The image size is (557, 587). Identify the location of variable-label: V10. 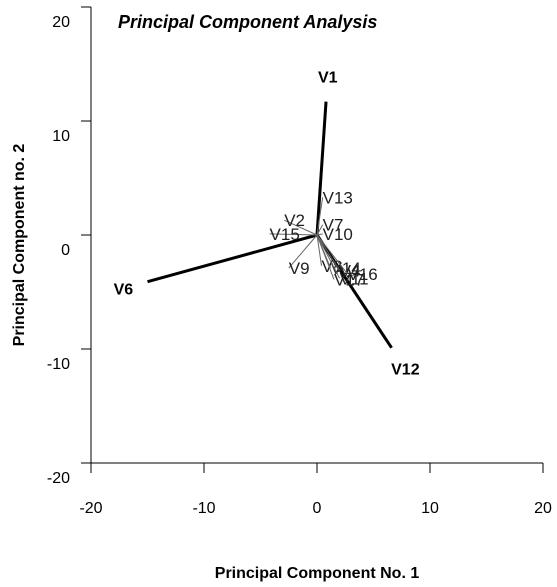
(338, 234).